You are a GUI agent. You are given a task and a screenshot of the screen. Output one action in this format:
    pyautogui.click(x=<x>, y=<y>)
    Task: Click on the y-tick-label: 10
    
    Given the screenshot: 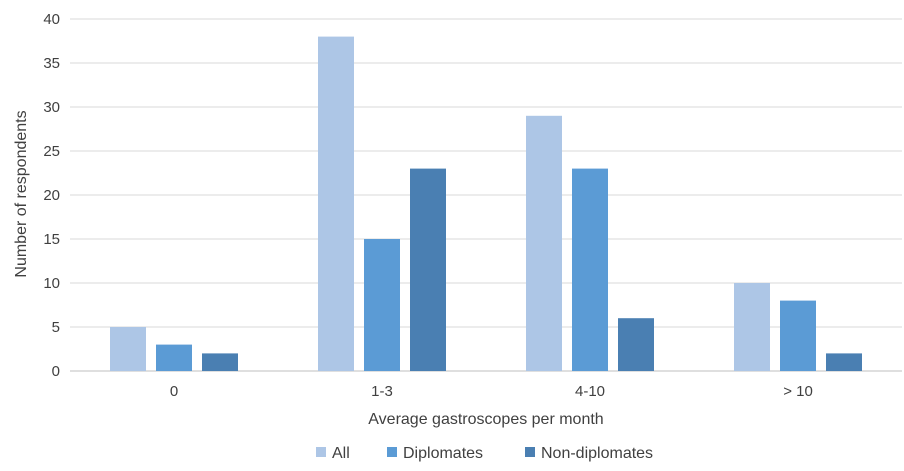 What is the action you would take?
    pyautogui.click(x=51, y=283)
    